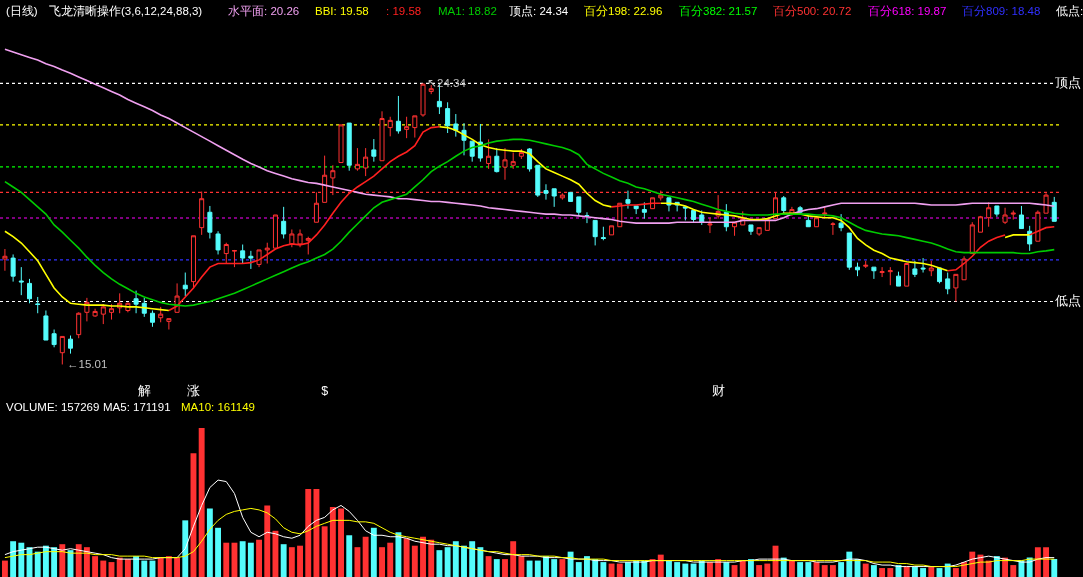 This screenshot has width=1083, height=577. I want to click on annotation: ←15.01, so click(87, 364).